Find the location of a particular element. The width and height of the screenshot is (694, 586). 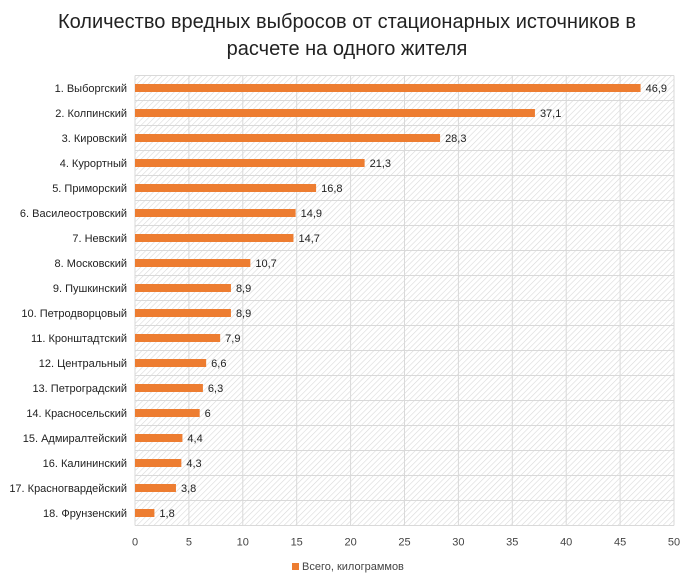

x-tick-label: 40 is located at coordinates (566, 543).